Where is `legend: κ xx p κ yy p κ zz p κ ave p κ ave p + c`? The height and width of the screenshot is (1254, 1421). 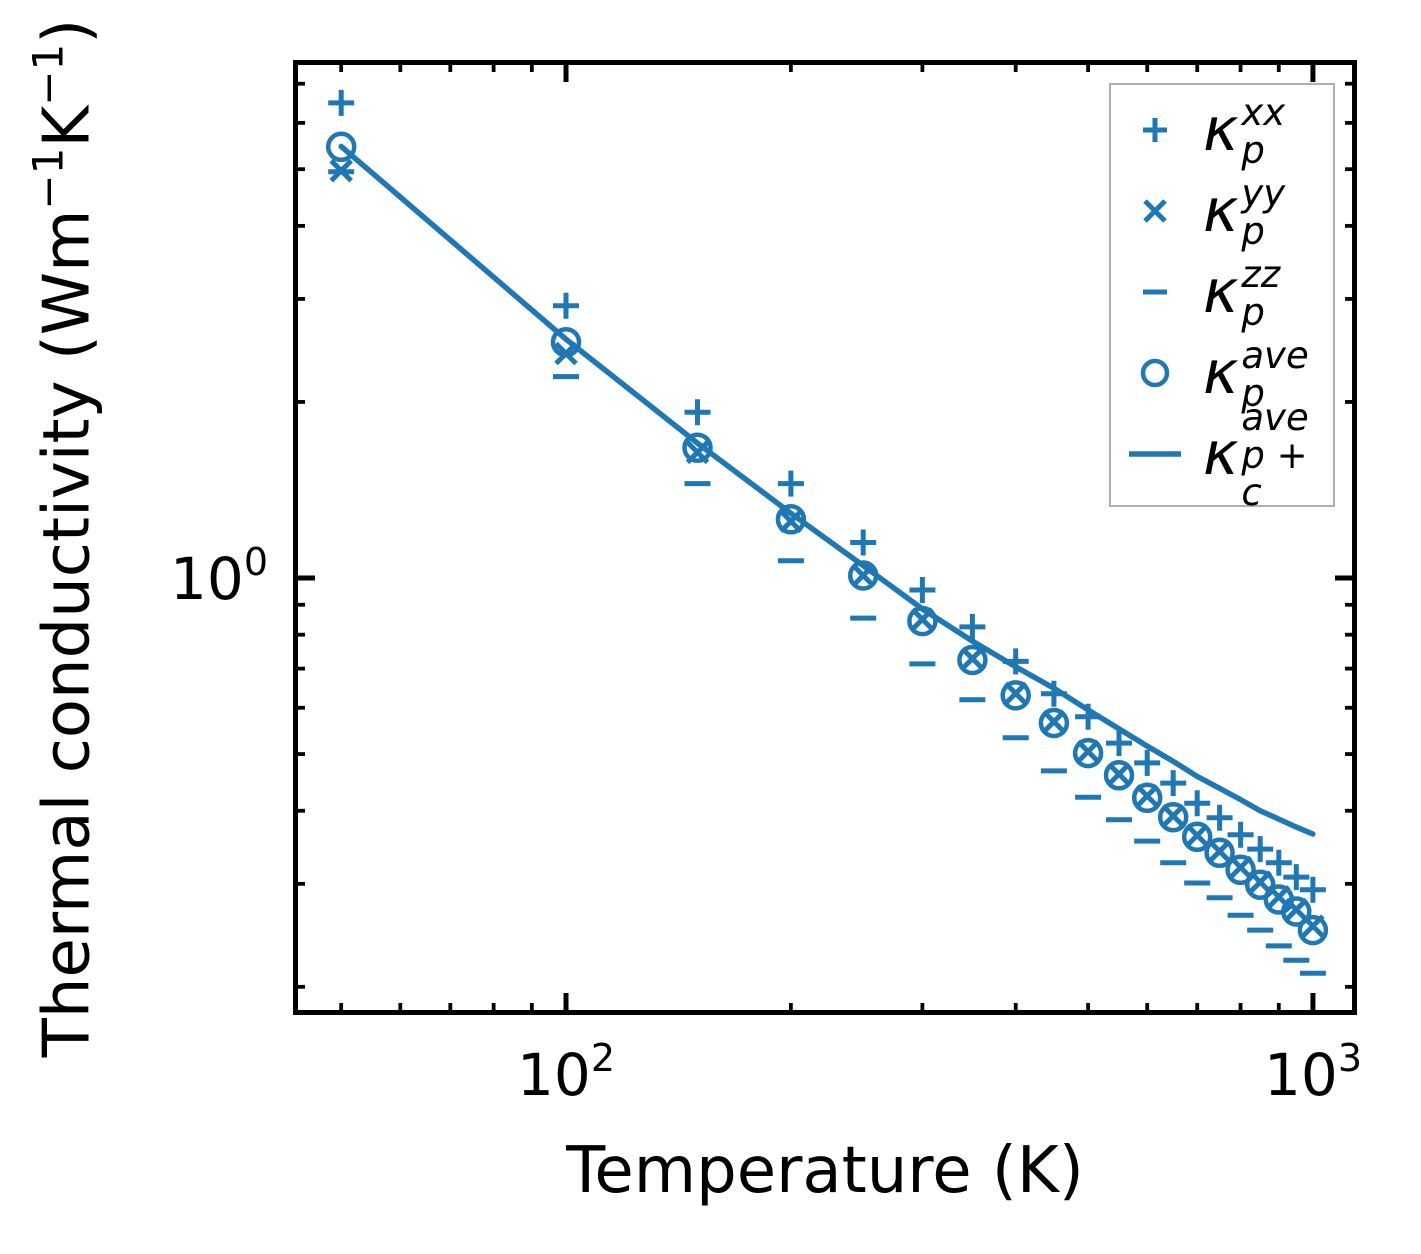
legend: κ xx p κ yy p κ zz p κ ave p κ ave p + c is located at coordinates (1222, 297).